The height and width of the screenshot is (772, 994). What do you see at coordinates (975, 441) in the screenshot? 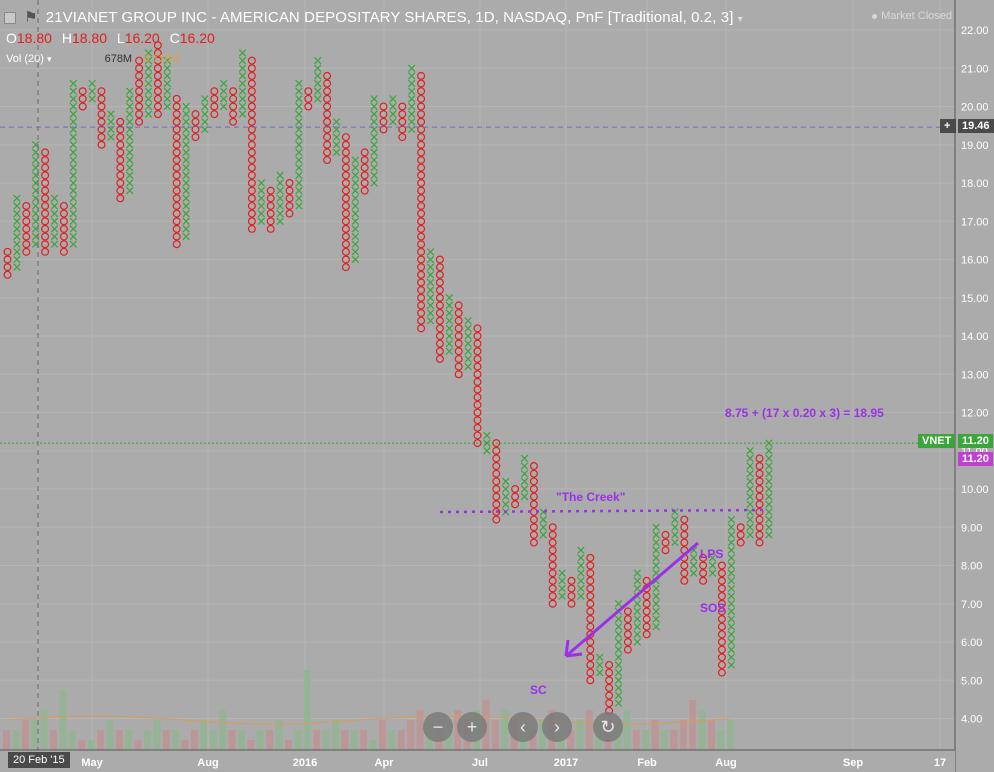
I see `last-price: 11.20` at bounding box center [975, 441].